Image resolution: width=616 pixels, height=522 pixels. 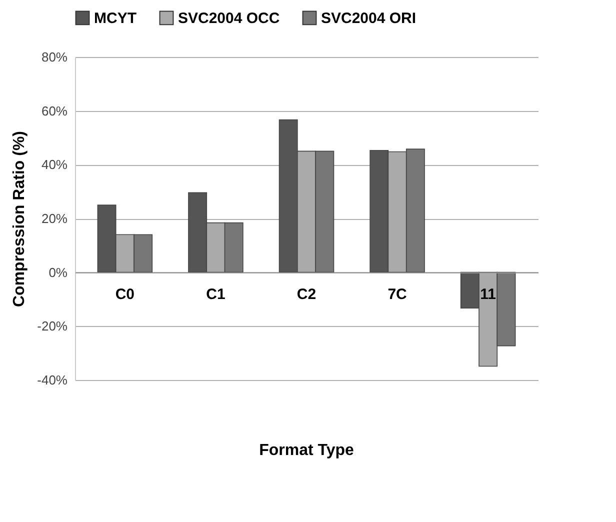 I want to click on legend-label: SVC2004 ORI, so click(x=368, y=18).